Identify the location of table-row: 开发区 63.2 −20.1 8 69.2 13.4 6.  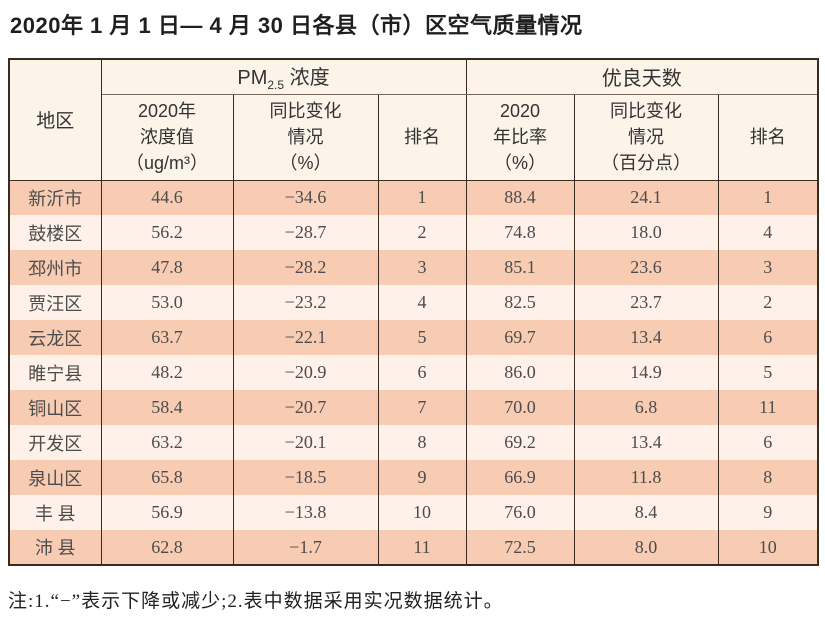
(413, 442).